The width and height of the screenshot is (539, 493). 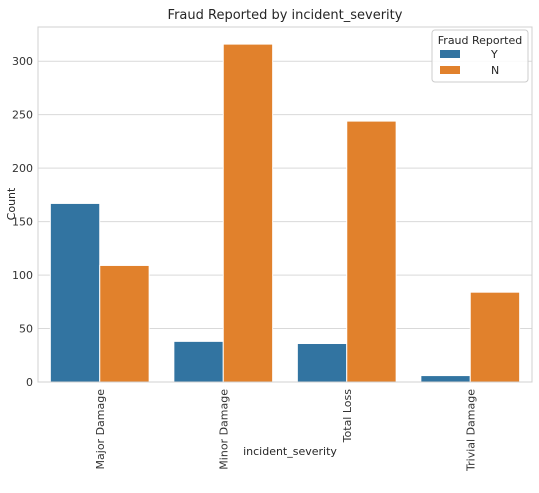 What do you see at coordinates (347, 416) in the screenshot?
I see `x-tick-label: Total Loss` at bounding box center [347, 416].